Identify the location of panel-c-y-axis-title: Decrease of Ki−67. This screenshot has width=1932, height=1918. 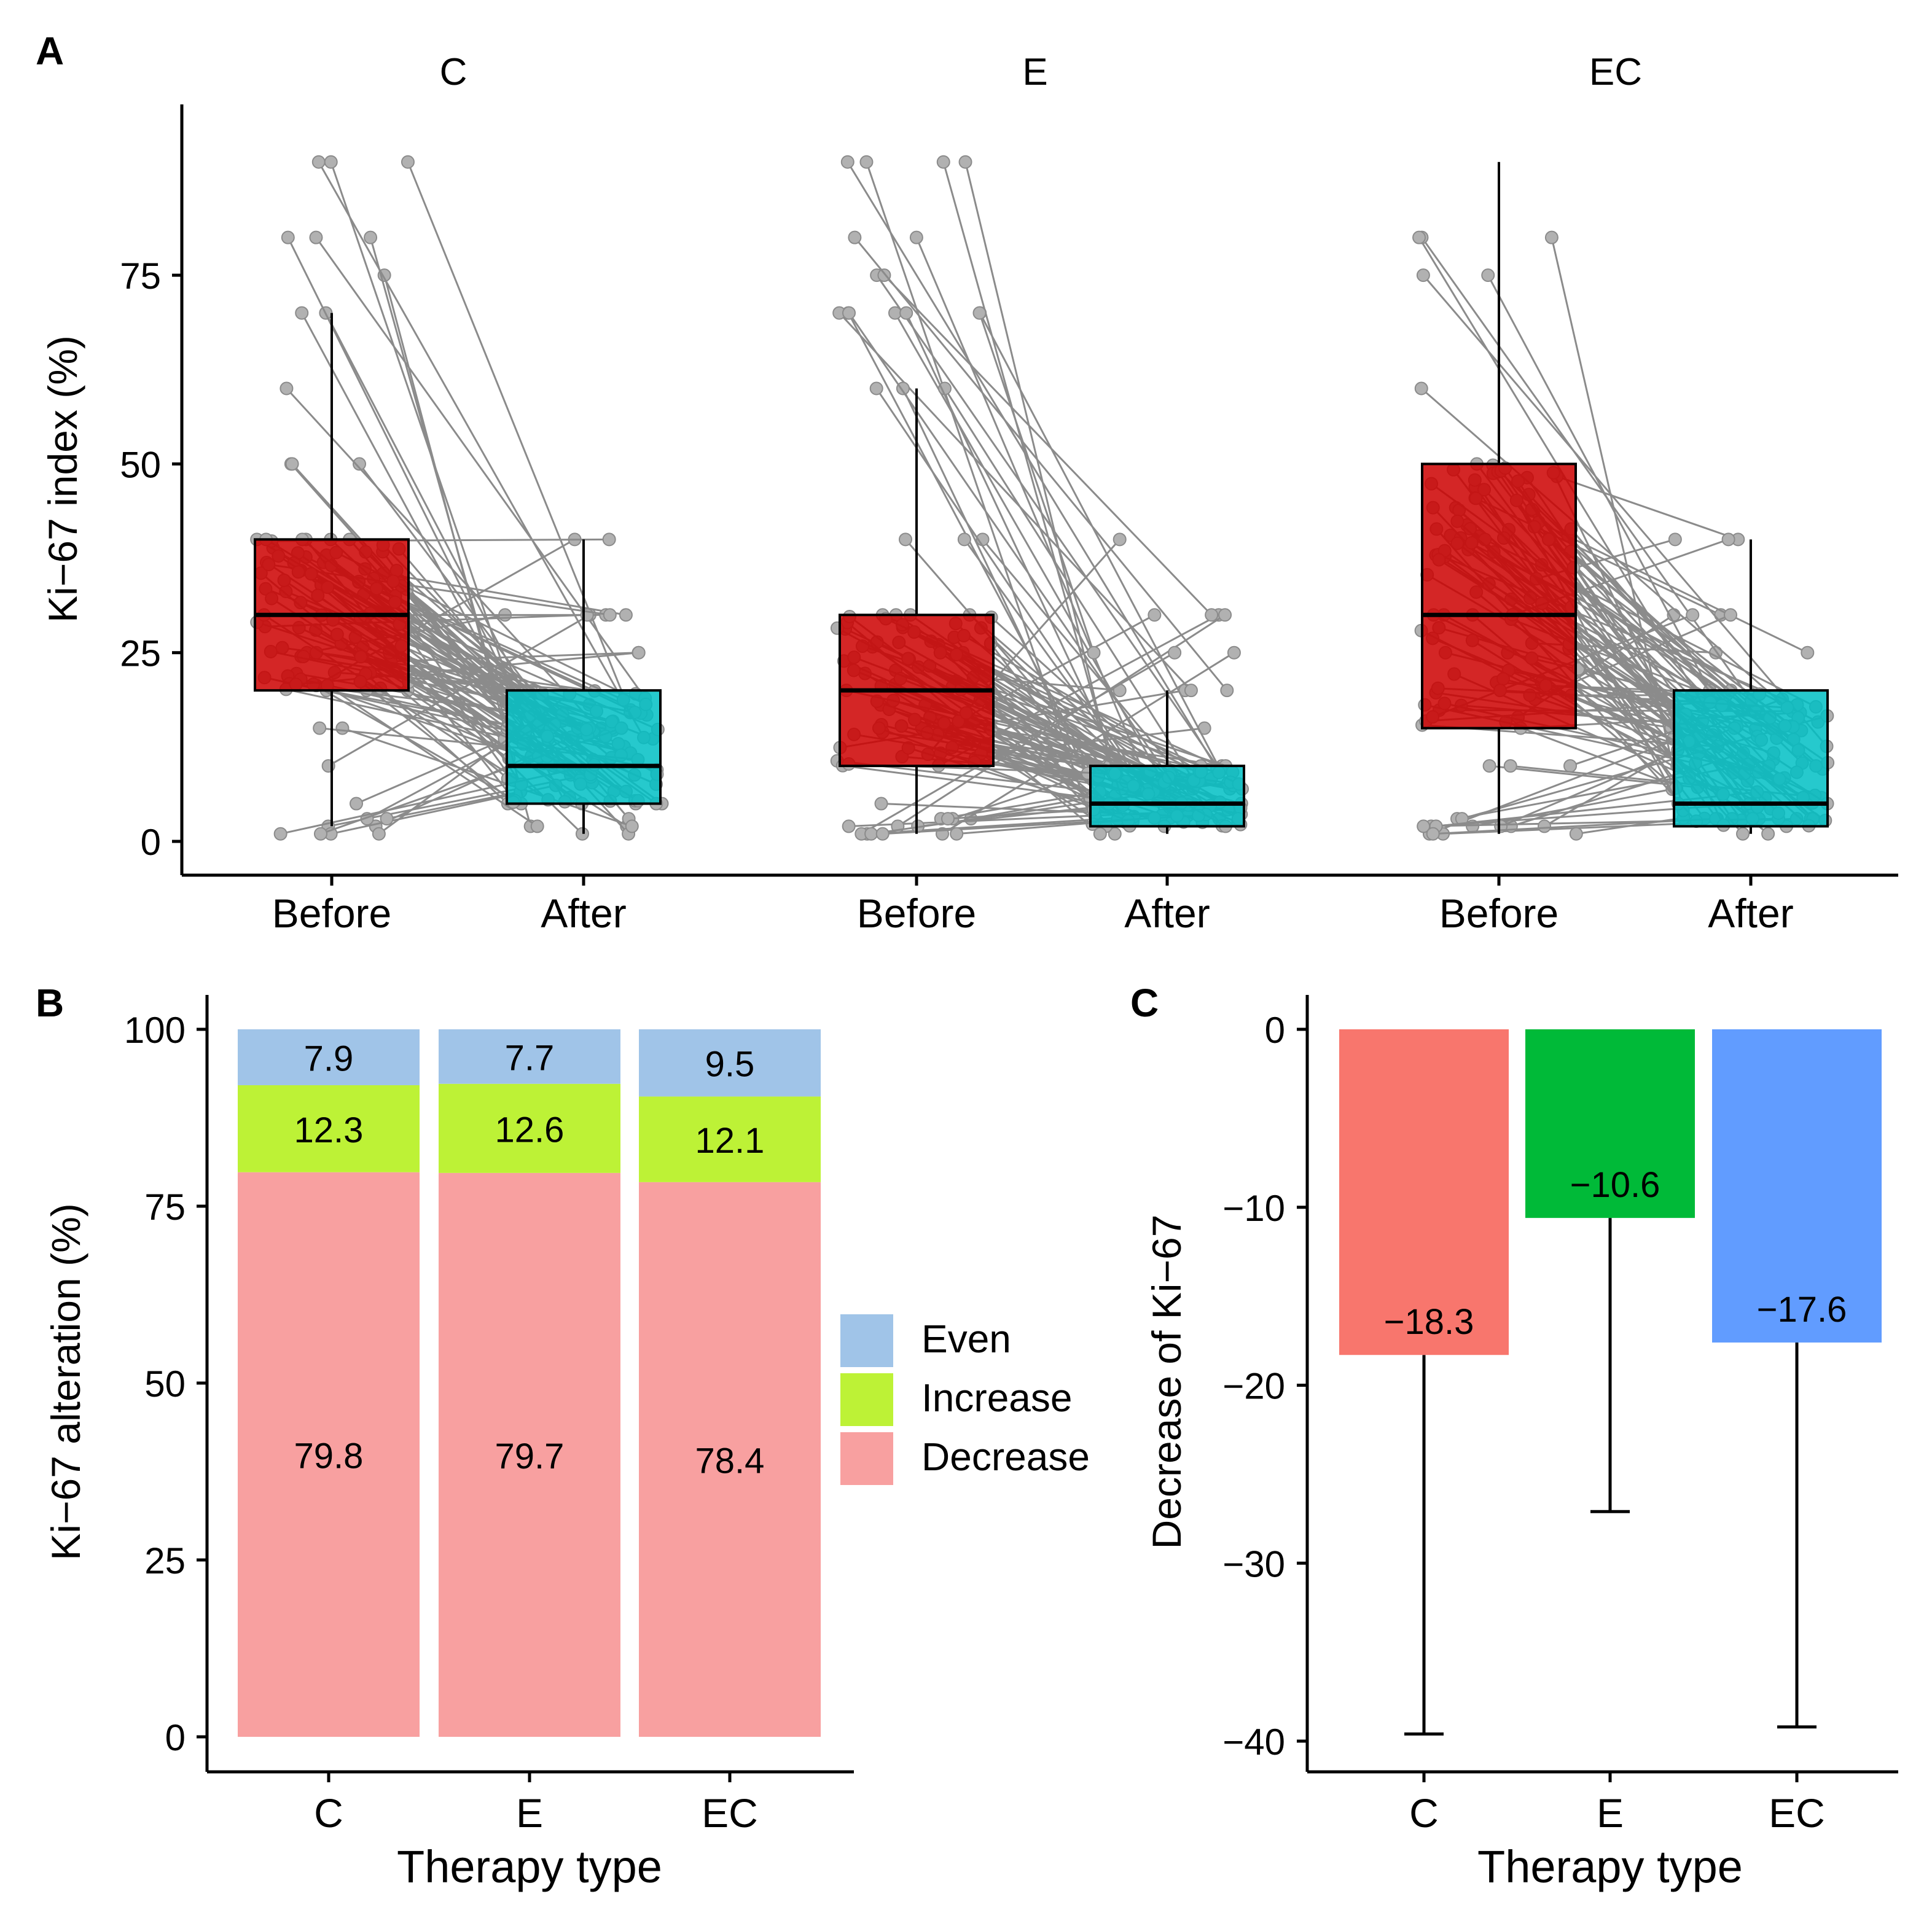
(1166, 1382).